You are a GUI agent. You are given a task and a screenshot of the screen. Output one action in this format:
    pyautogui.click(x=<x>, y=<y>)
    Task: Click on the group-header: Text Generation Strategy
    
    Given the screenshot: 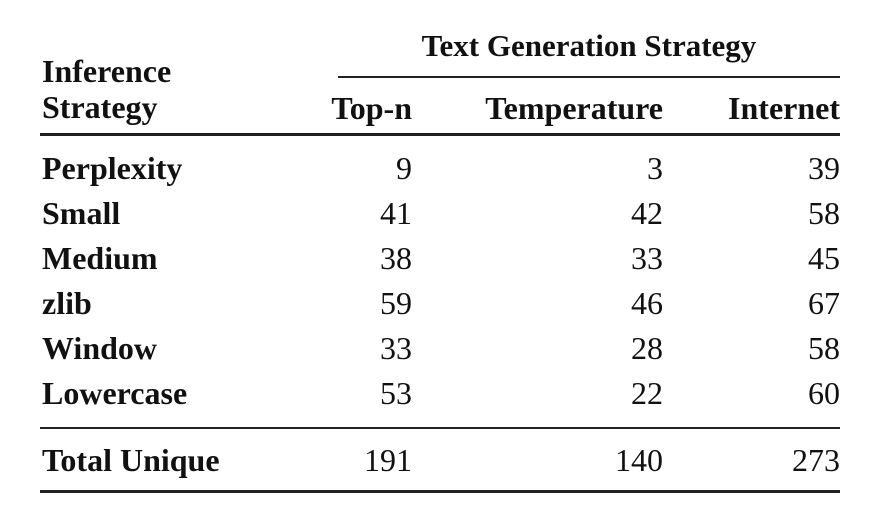 What is the action you would take?
    pyautogui.click(x=589, y=45)
    